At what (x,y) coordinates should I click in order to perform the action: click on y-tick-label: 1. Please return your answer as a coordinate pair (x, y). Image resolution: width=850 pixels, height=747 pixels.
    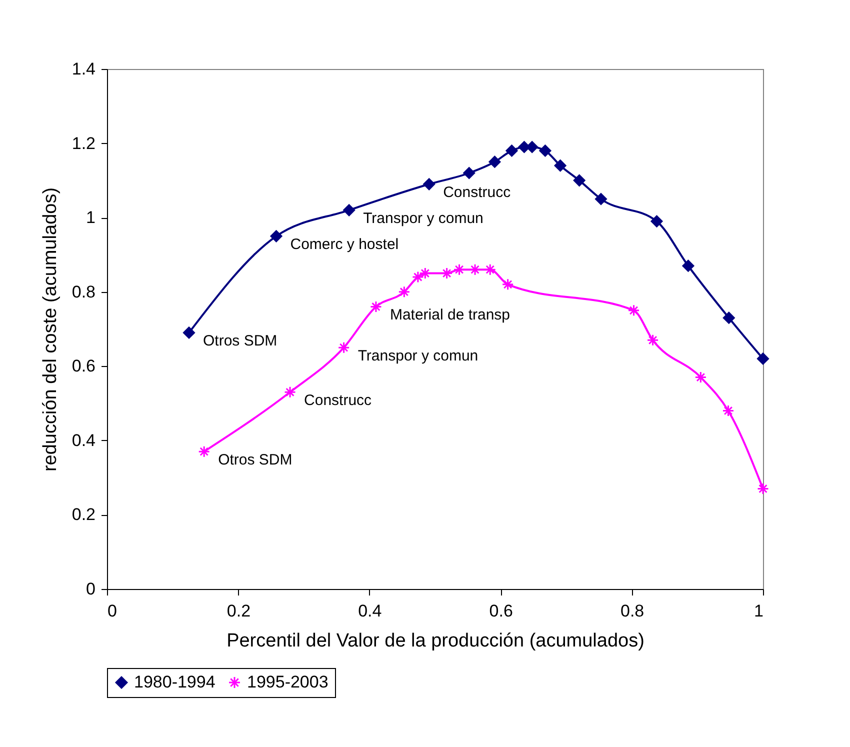
    Looking at the image, I should click on (91, 218).